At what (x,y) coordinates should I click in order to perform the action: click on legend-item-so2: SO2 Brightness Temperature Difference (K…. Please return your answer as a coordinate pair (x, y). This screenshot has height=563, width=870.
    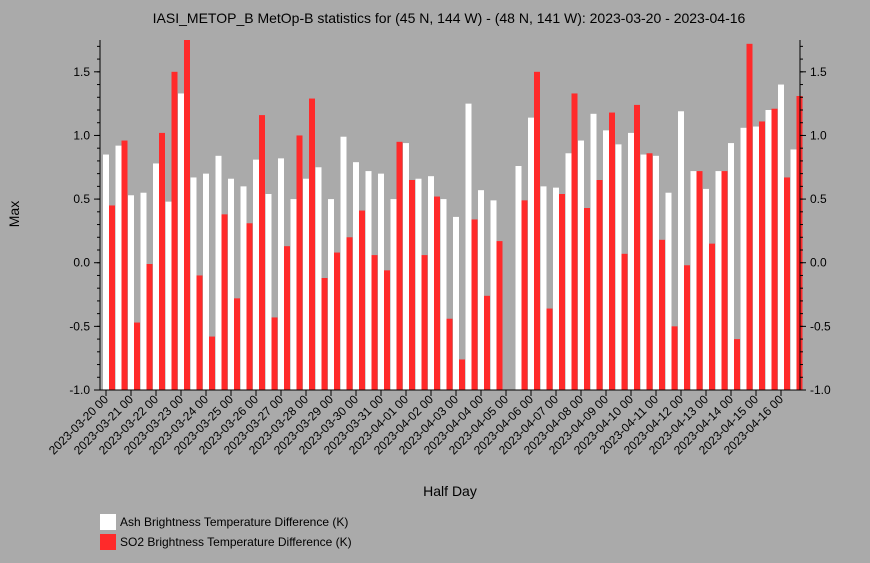
    Looking at the image, I should click on (226, 542).